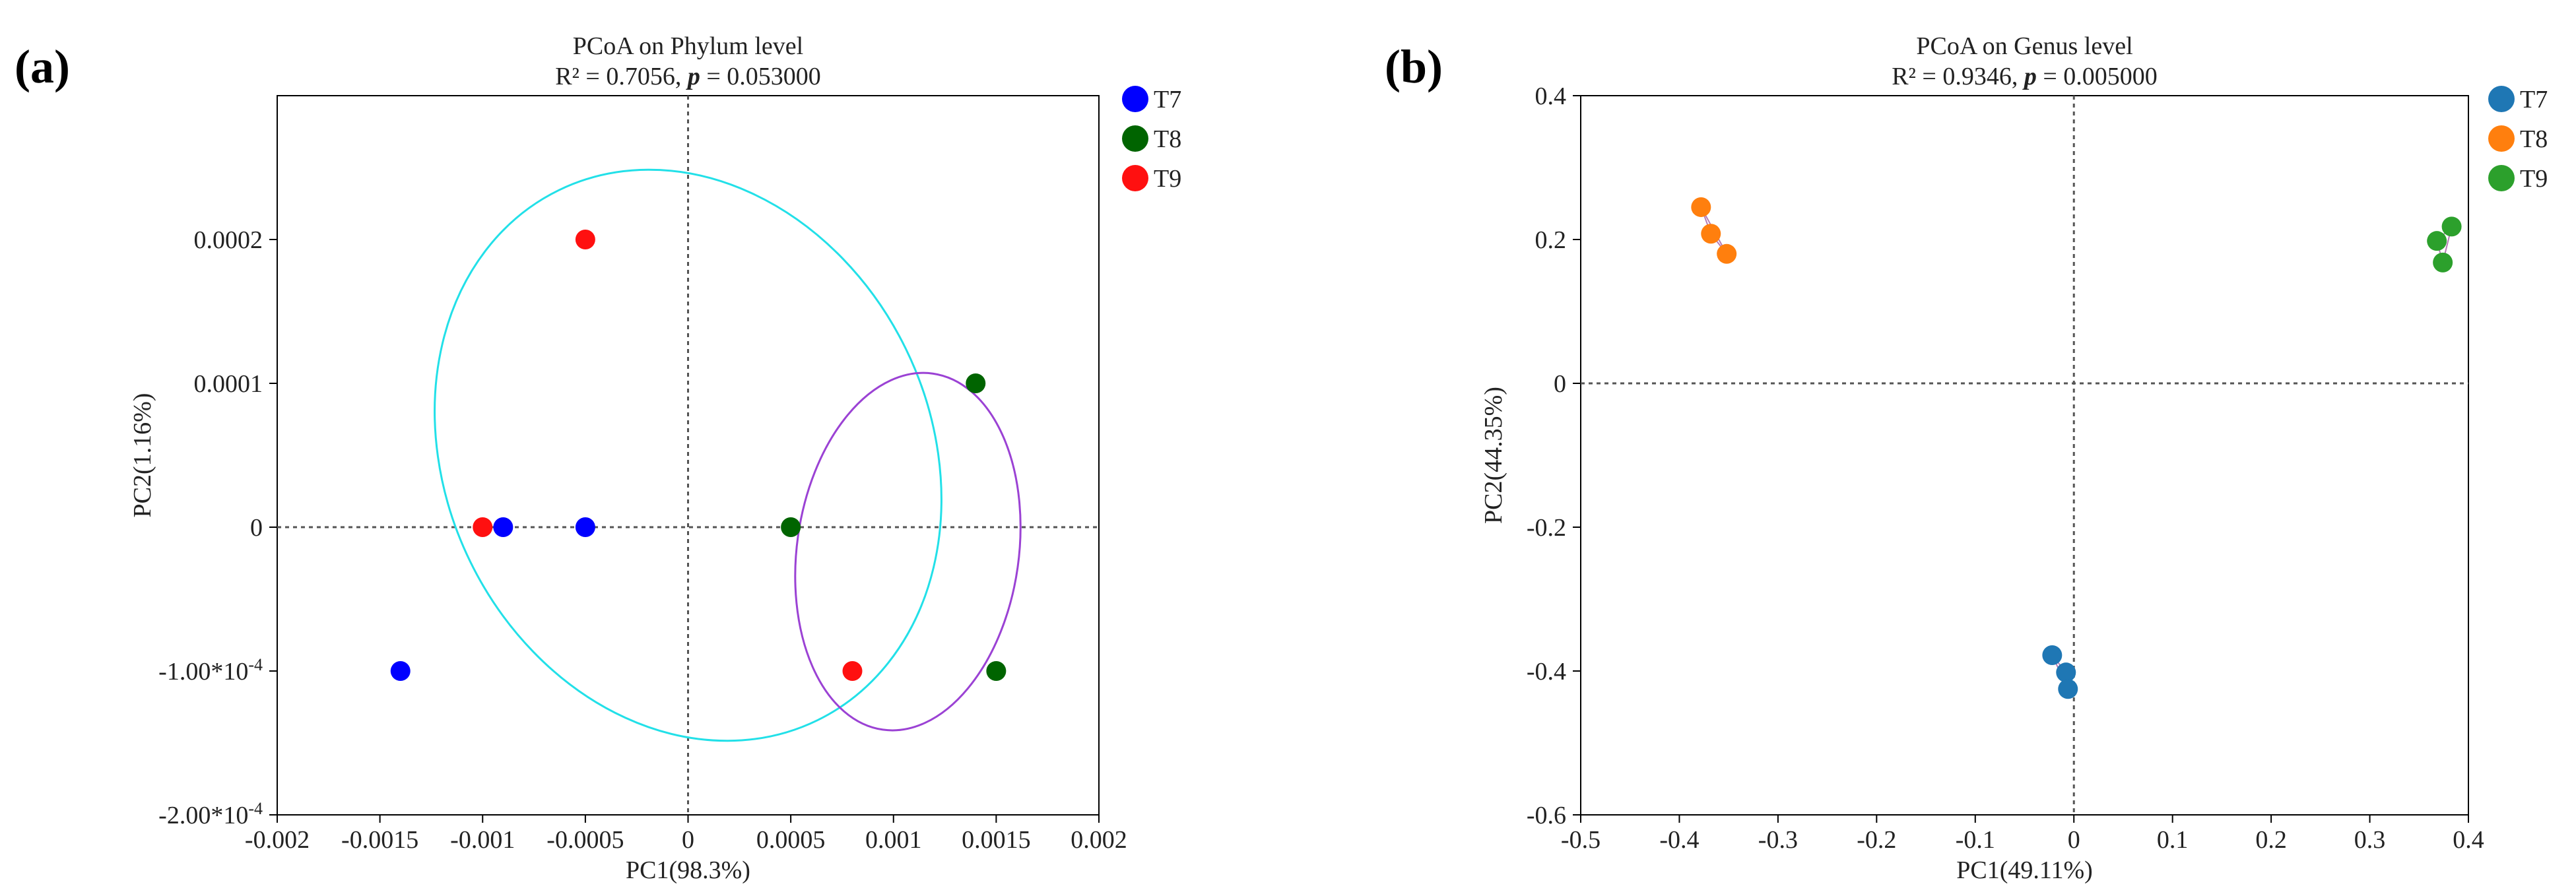 The image size is (2576, 896). Describe the element at coordinates (1546, 528) in the screenshot. I see `y-tick-label: -0.2` at that location.